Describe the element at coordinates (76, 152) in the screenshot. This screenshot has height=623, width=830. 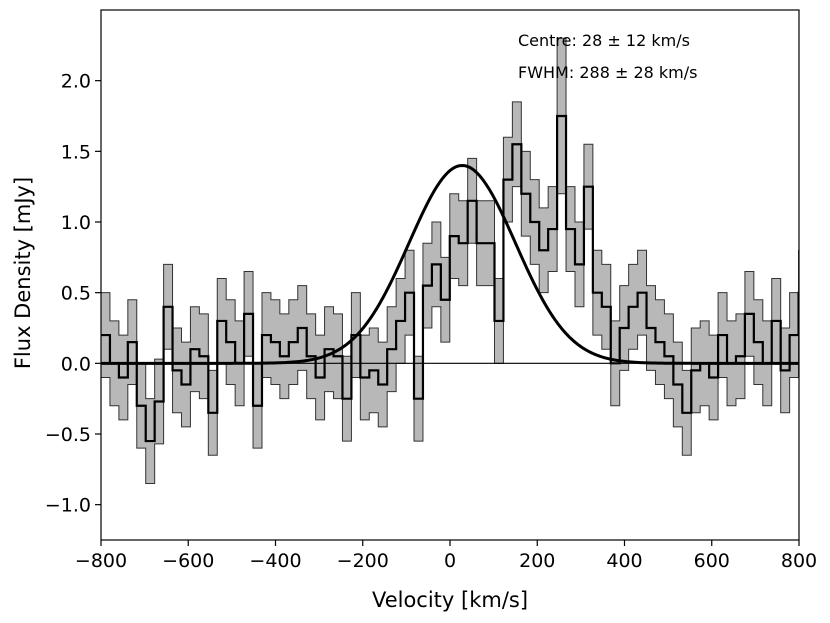
I see `y-tick-label: 1.5` at that location.